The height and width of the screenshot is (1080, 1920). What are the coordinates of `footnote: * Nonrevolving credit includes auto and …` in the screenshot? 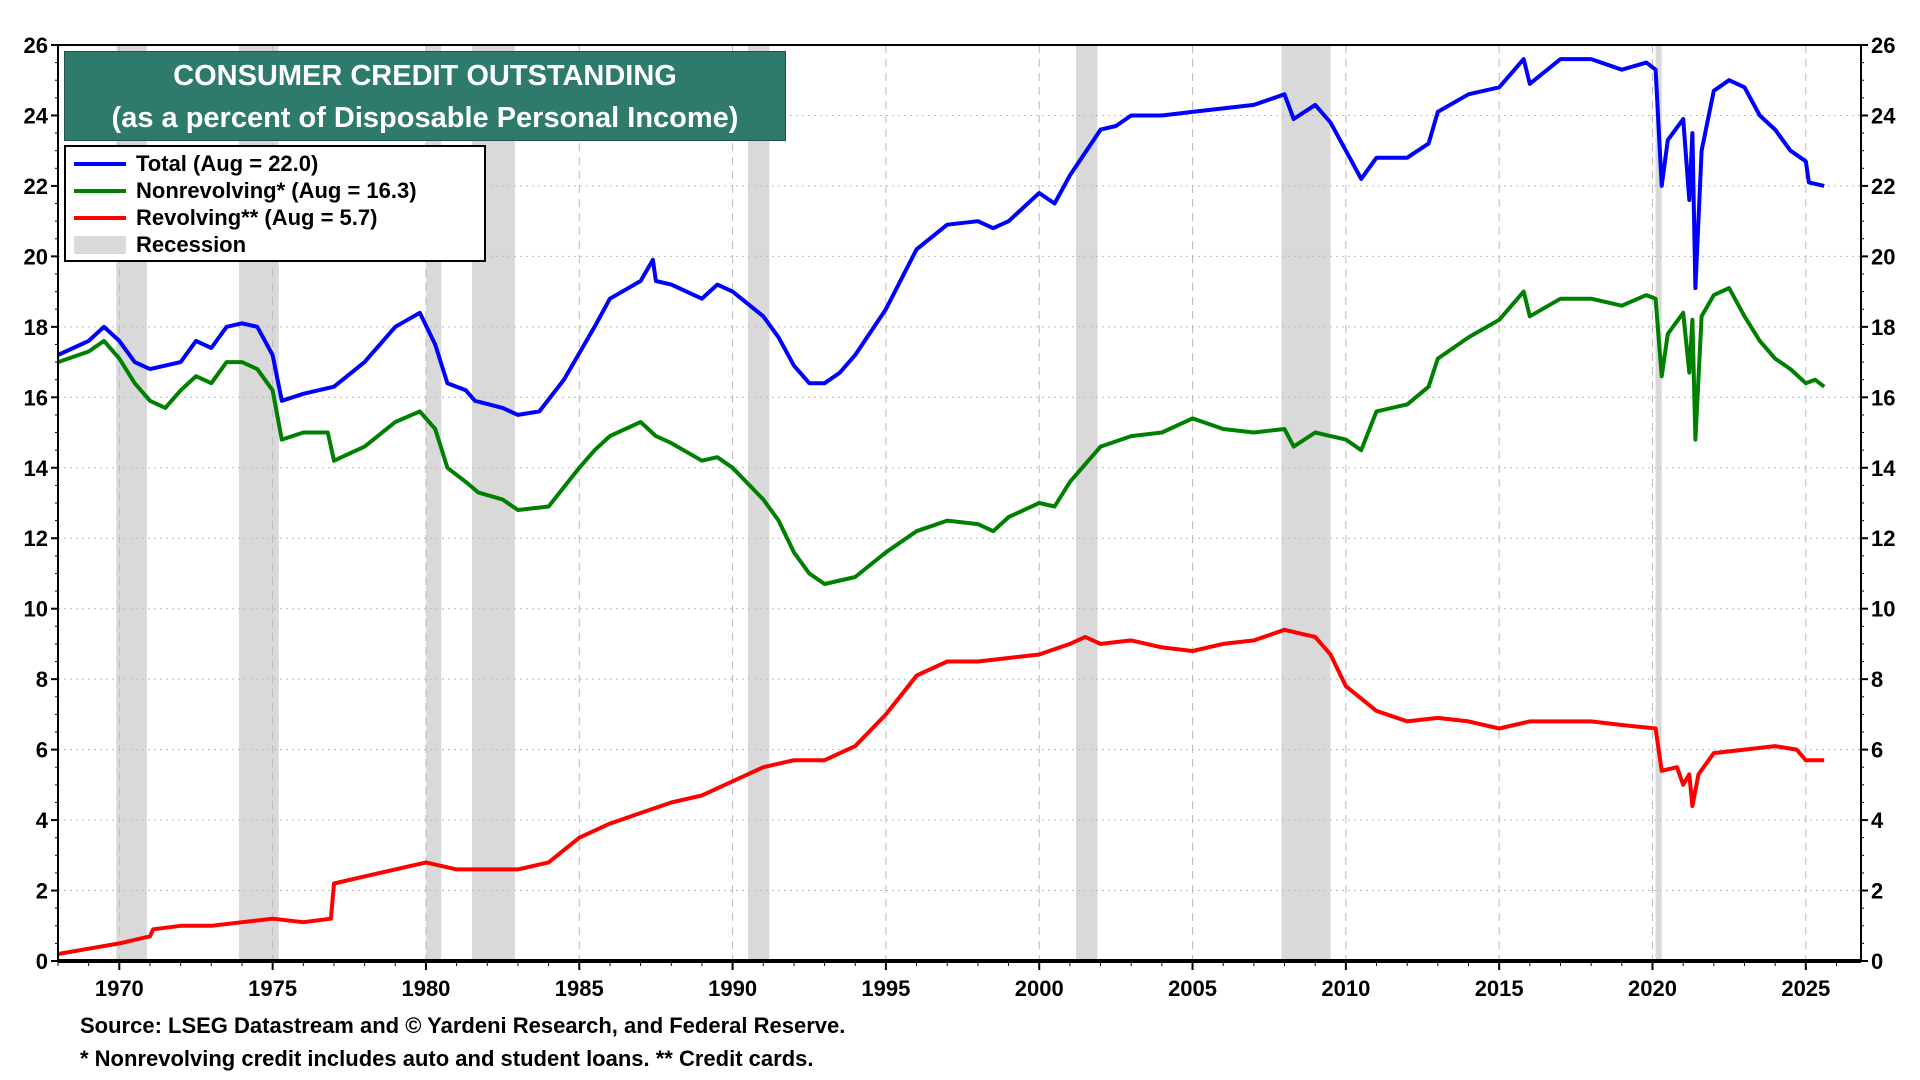 It's located at (447, 1058).